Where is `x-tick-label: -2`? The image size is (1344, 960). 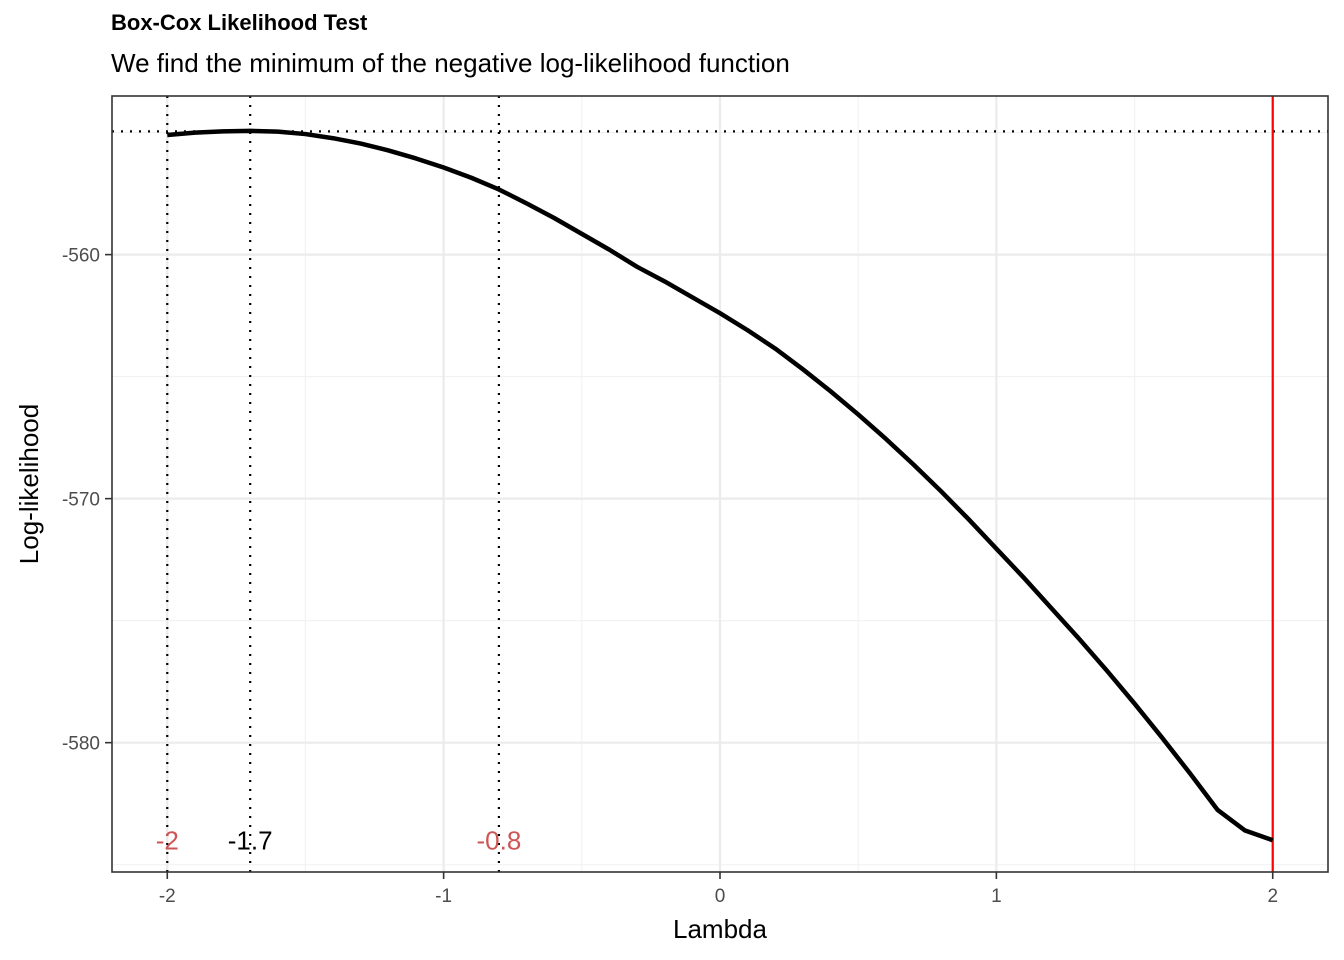
x-tick-label: -2 is located at coordinates (167, 896).